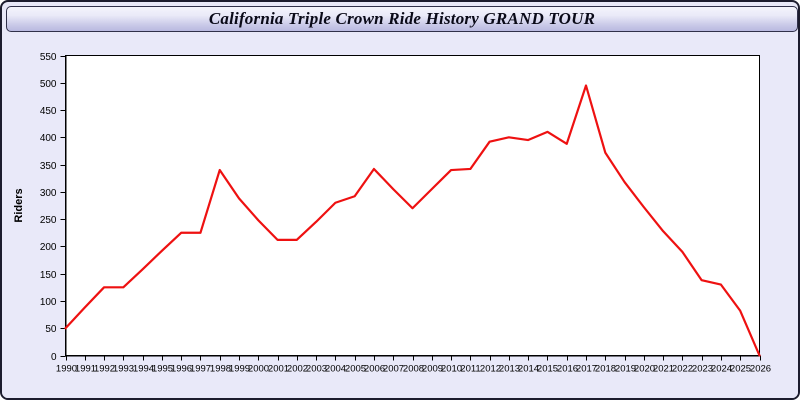 The width and height of the screenshot is (800, 400). I want to click on x-tick-label: 2011, so click(470, 369).